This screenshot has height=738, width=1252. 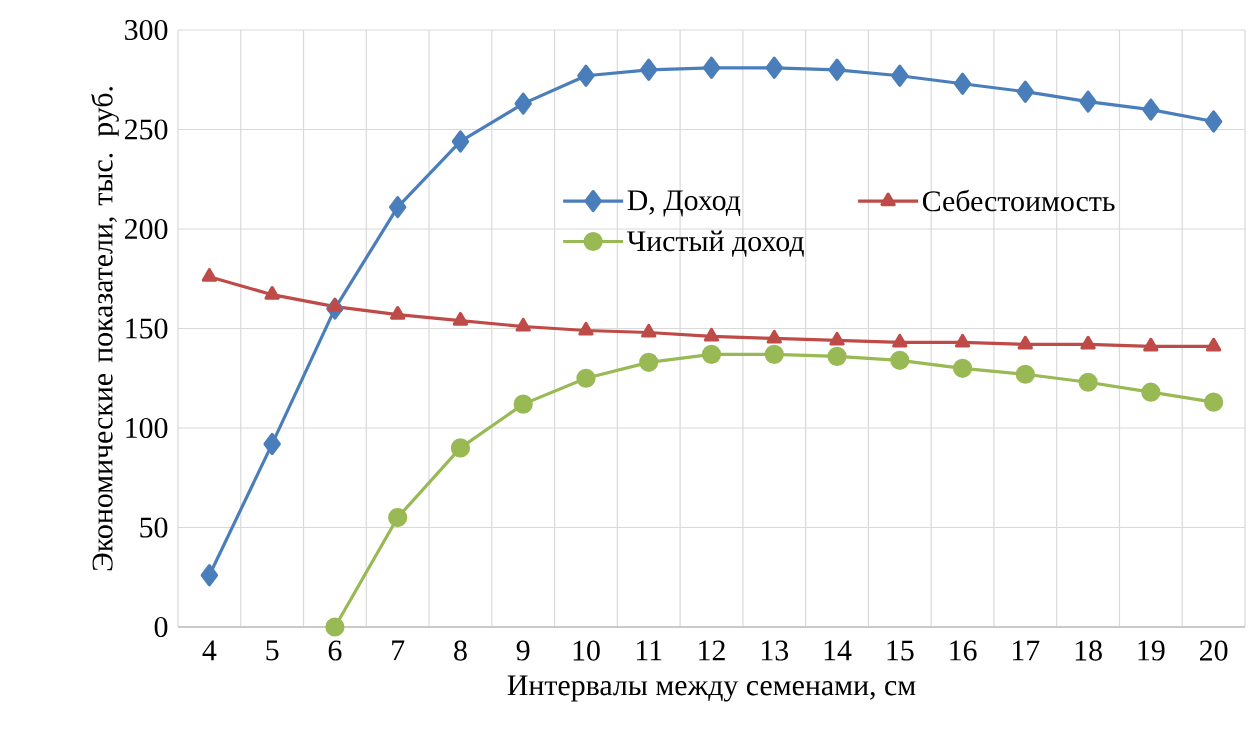 What do you see at coordinates (523, 650) in the screenshot?
I see `x-tick-label: 9` at bounding box center [523, 650].